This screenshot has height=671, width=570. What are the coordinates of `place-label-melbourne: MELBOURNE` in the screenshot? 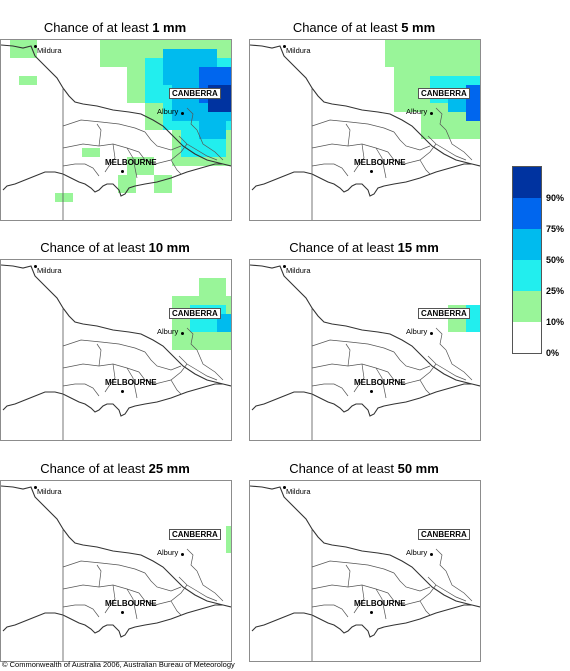 It's located at (131, 162).